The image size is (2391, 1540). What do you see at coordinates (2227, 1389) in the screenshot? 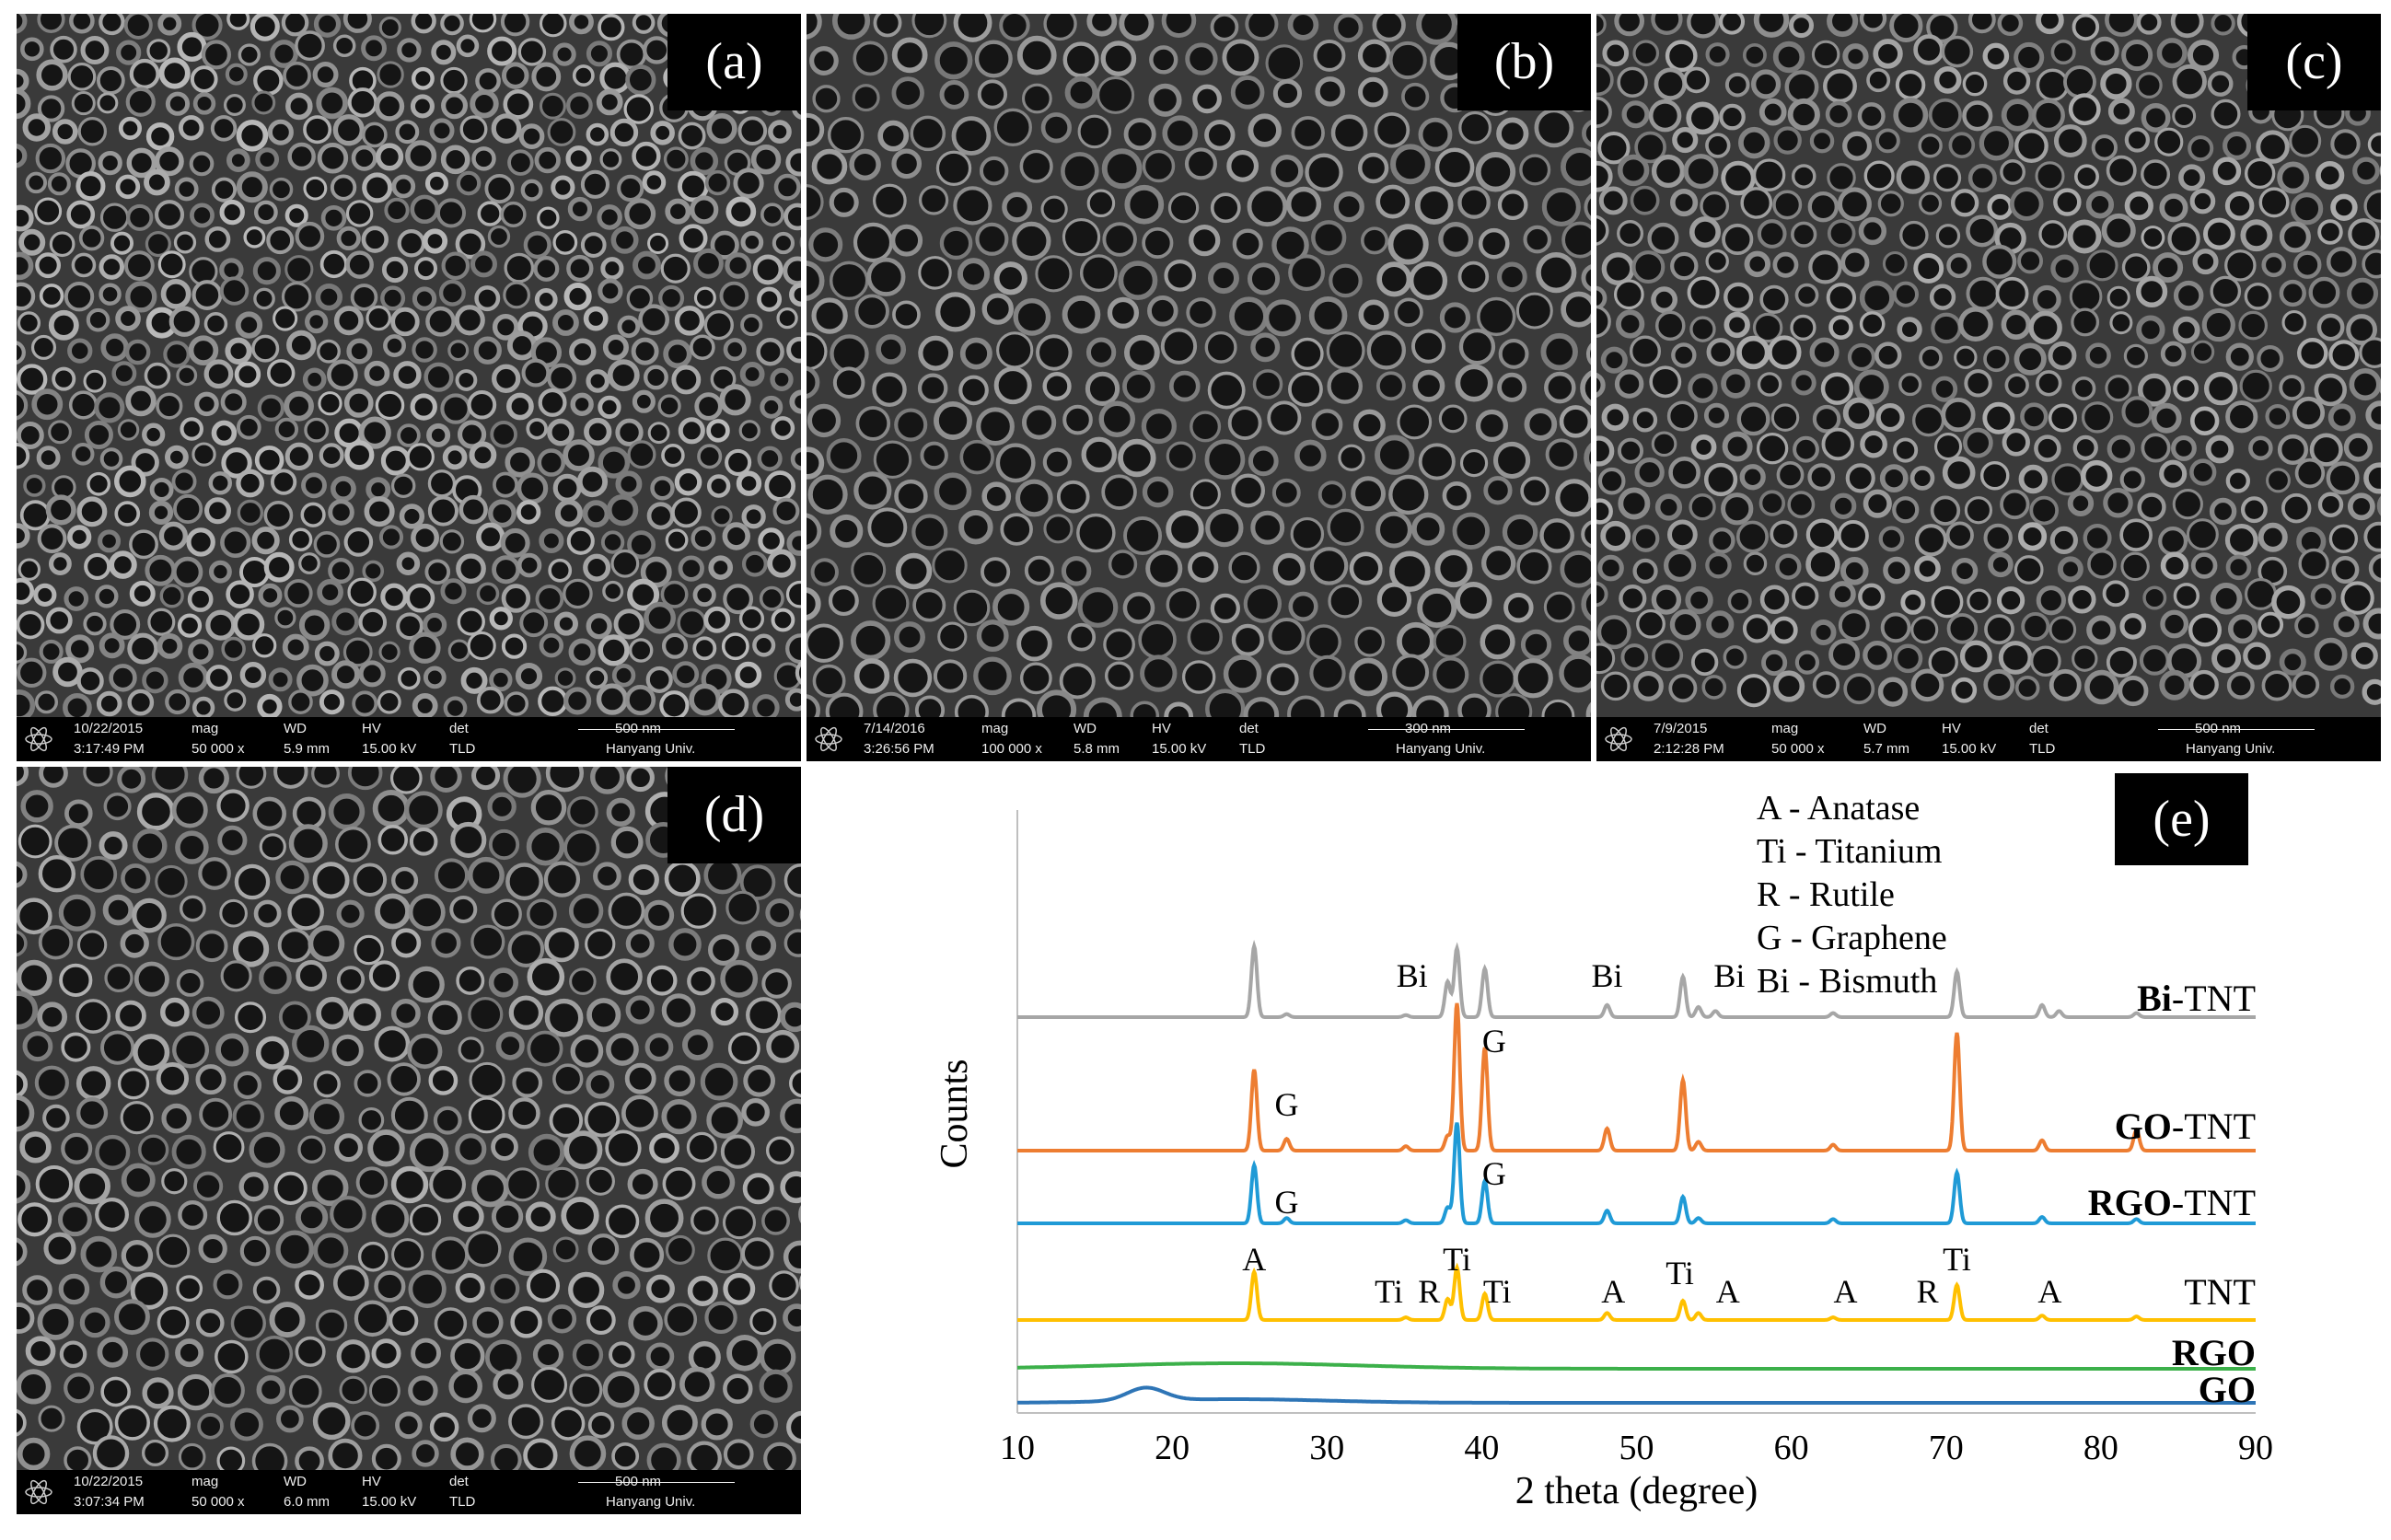
I see `series-label: GO` at bounding box center [2227, 1389].